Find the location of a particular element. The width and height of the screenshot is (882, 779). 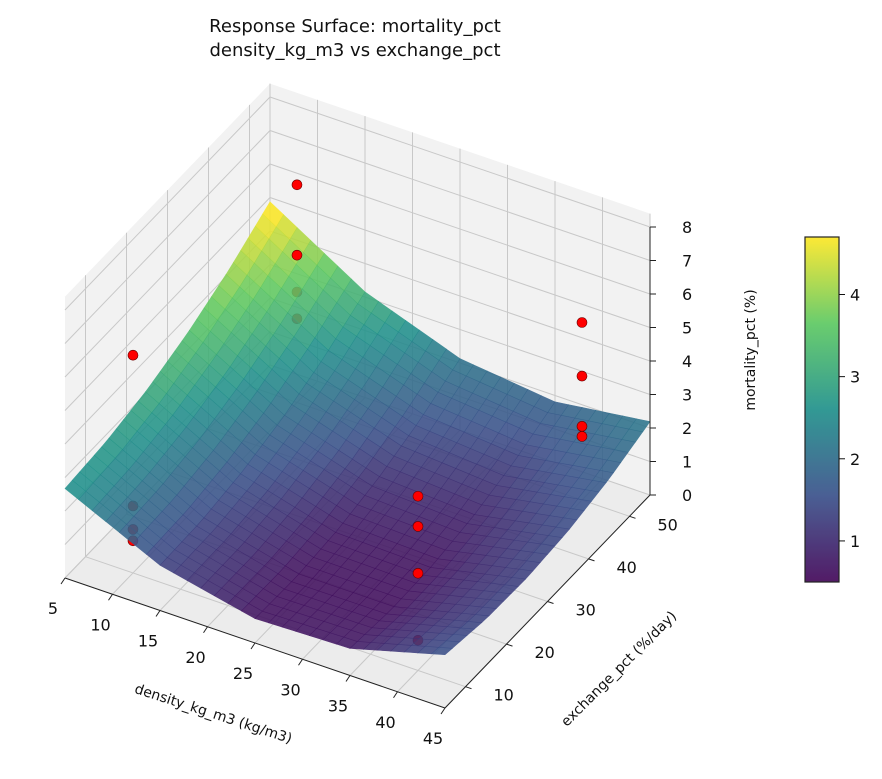

z-tick-label: 6 is located at coordinates (687, 294).